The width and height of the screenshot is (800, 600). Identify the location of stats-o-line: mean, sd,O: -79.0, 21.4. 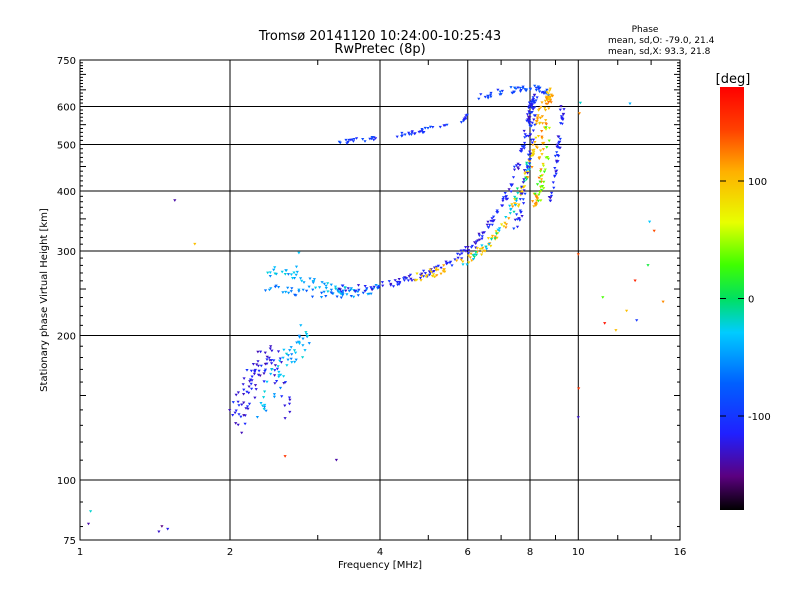
(661, 41).